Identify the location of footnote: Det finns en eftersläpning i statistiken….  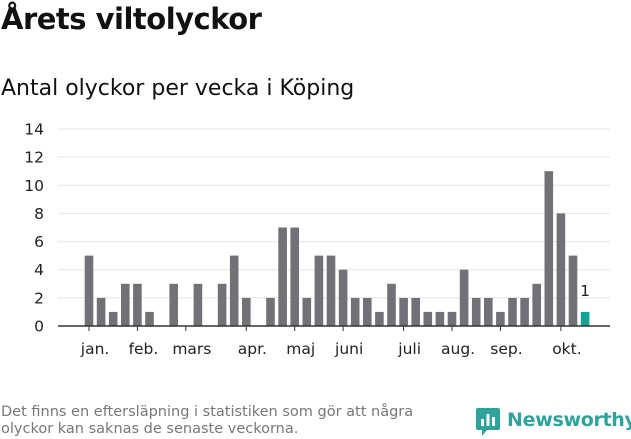
(207, 420).